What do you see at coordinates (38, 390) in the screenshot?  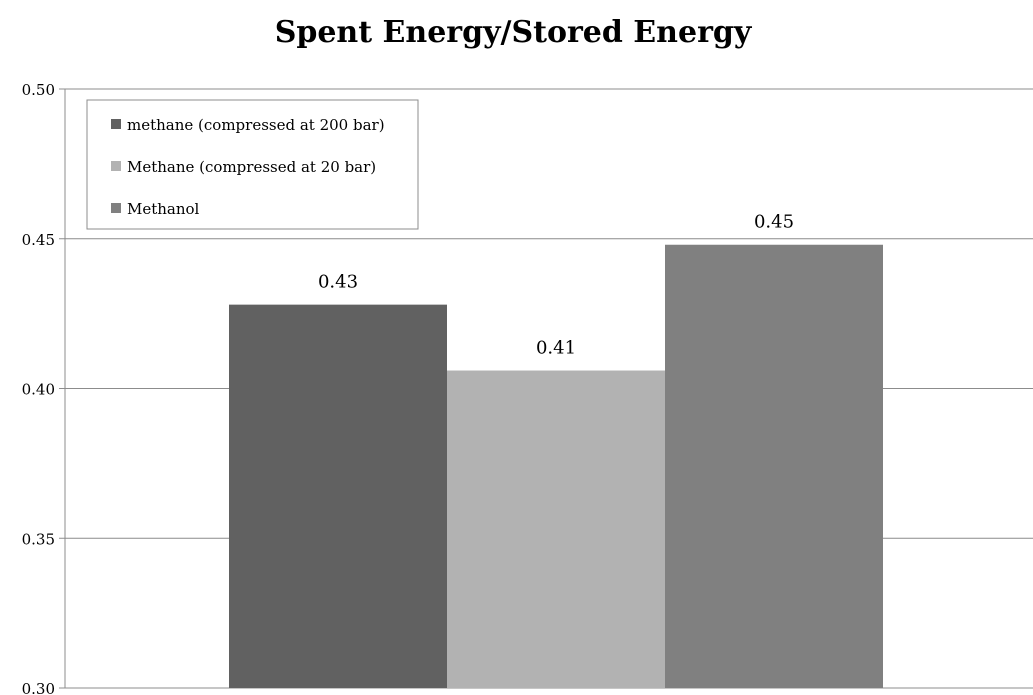 I see `y-tick-label: 0.40` at bounding box center [38, 390].